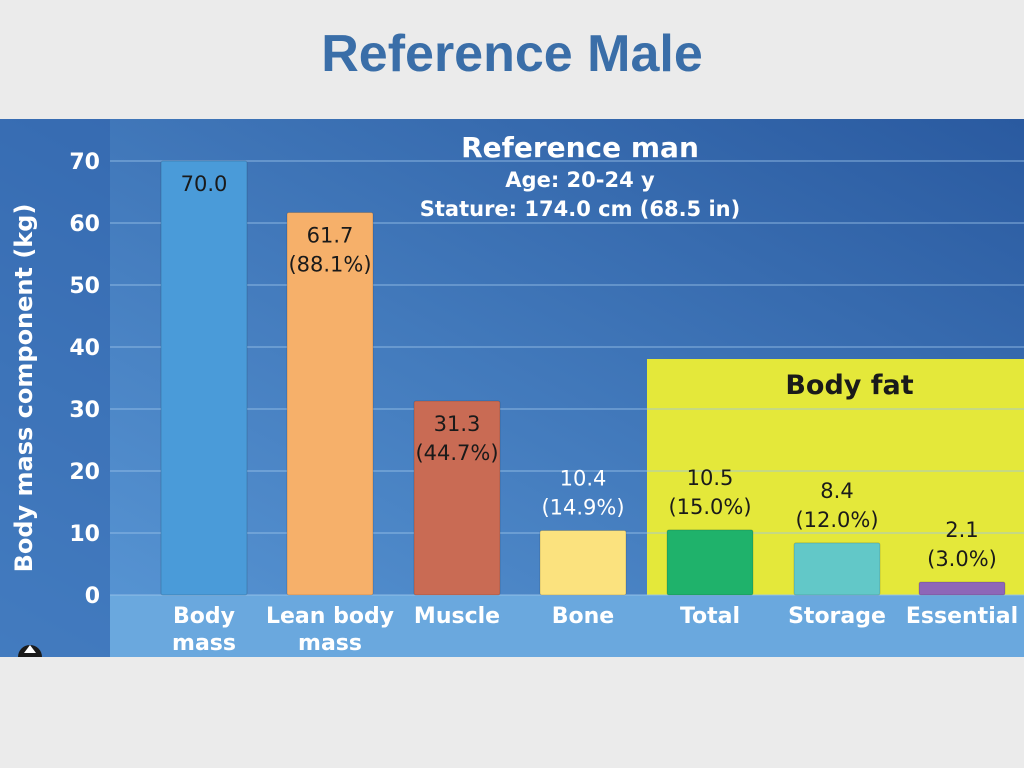 The image size is (1024, 768). I want to click on up-arrow-glyph, so click(30, 649).